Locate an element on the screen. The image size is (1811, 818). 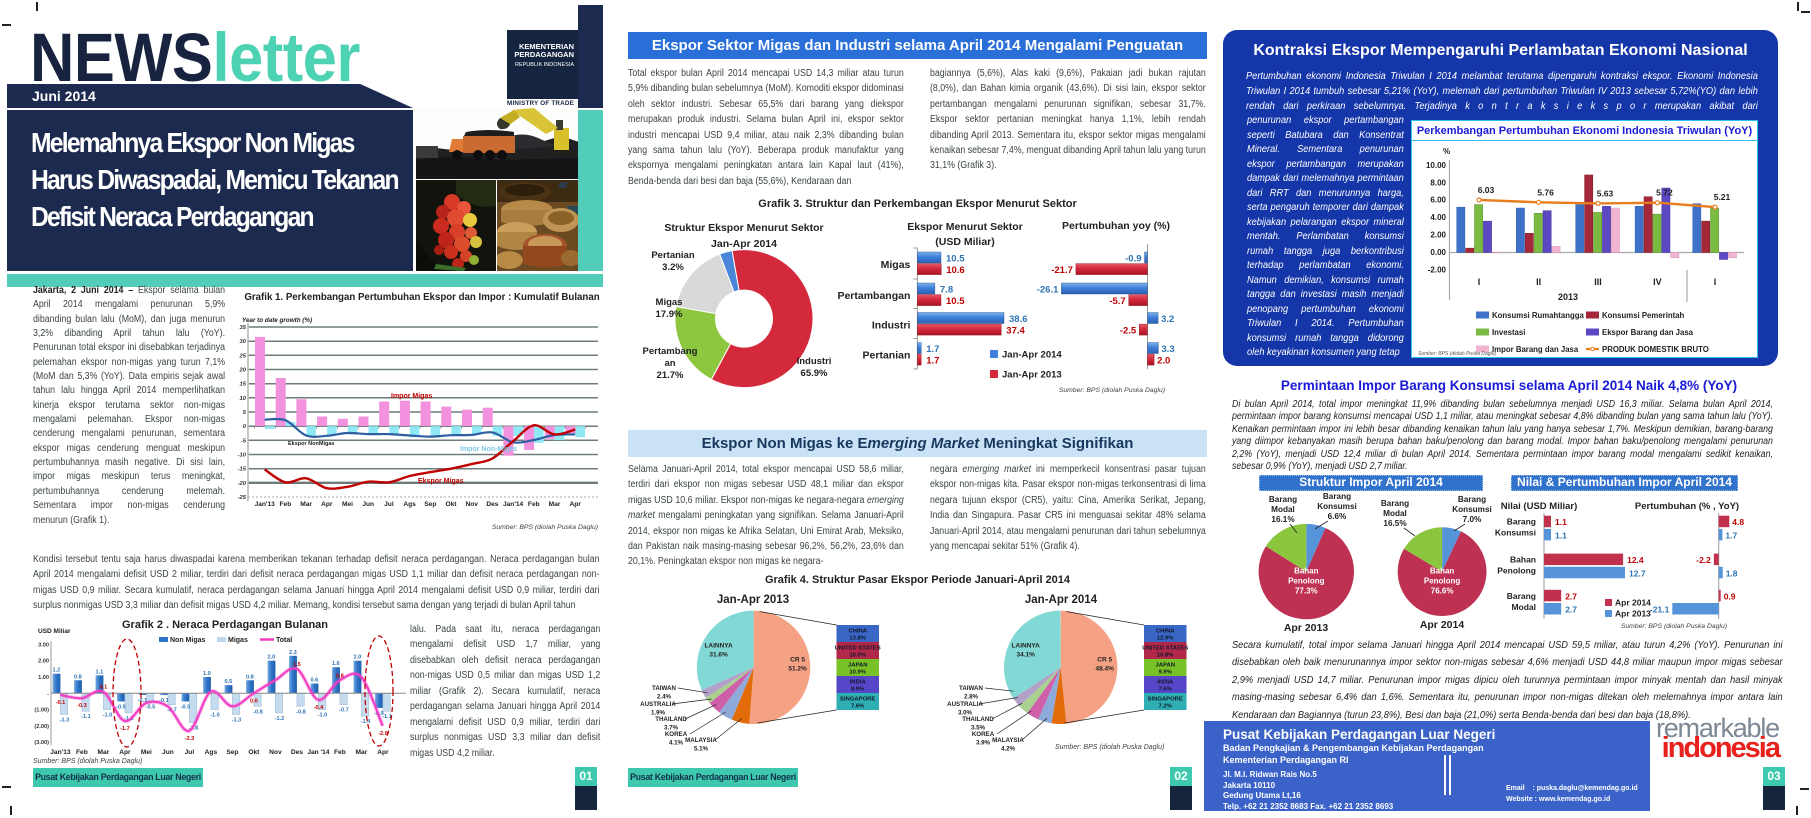
svg-text: Ekspor Migas is located at coordinates (441, 481).